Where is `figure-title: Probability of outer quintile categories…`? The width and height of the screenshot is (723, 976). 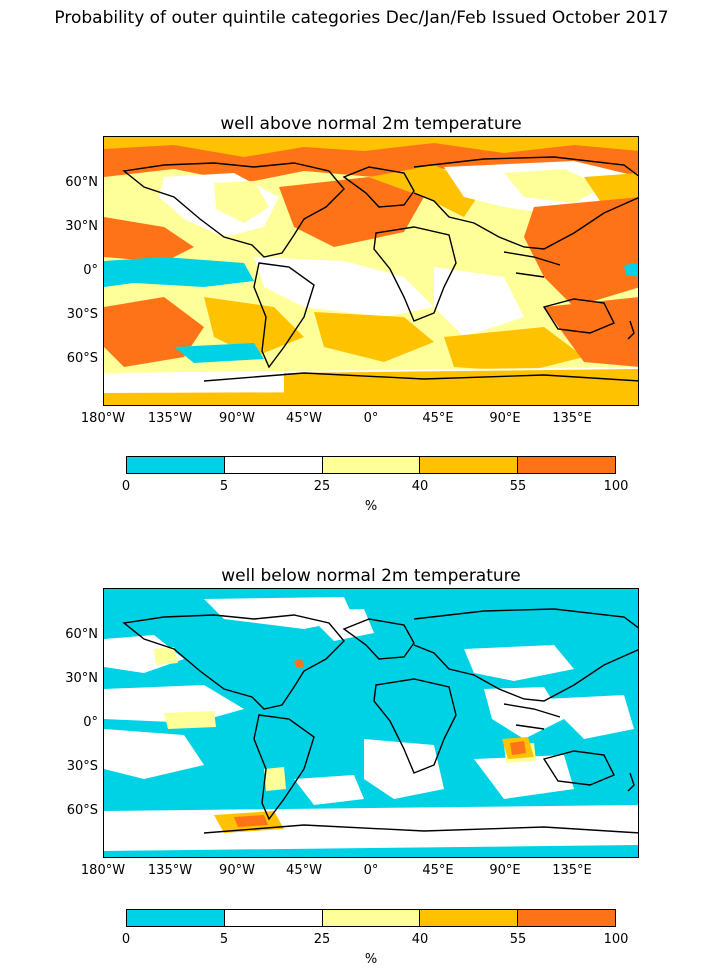 figure-title: Probability of outer quintile categories… is located at coordinates (361, 18).